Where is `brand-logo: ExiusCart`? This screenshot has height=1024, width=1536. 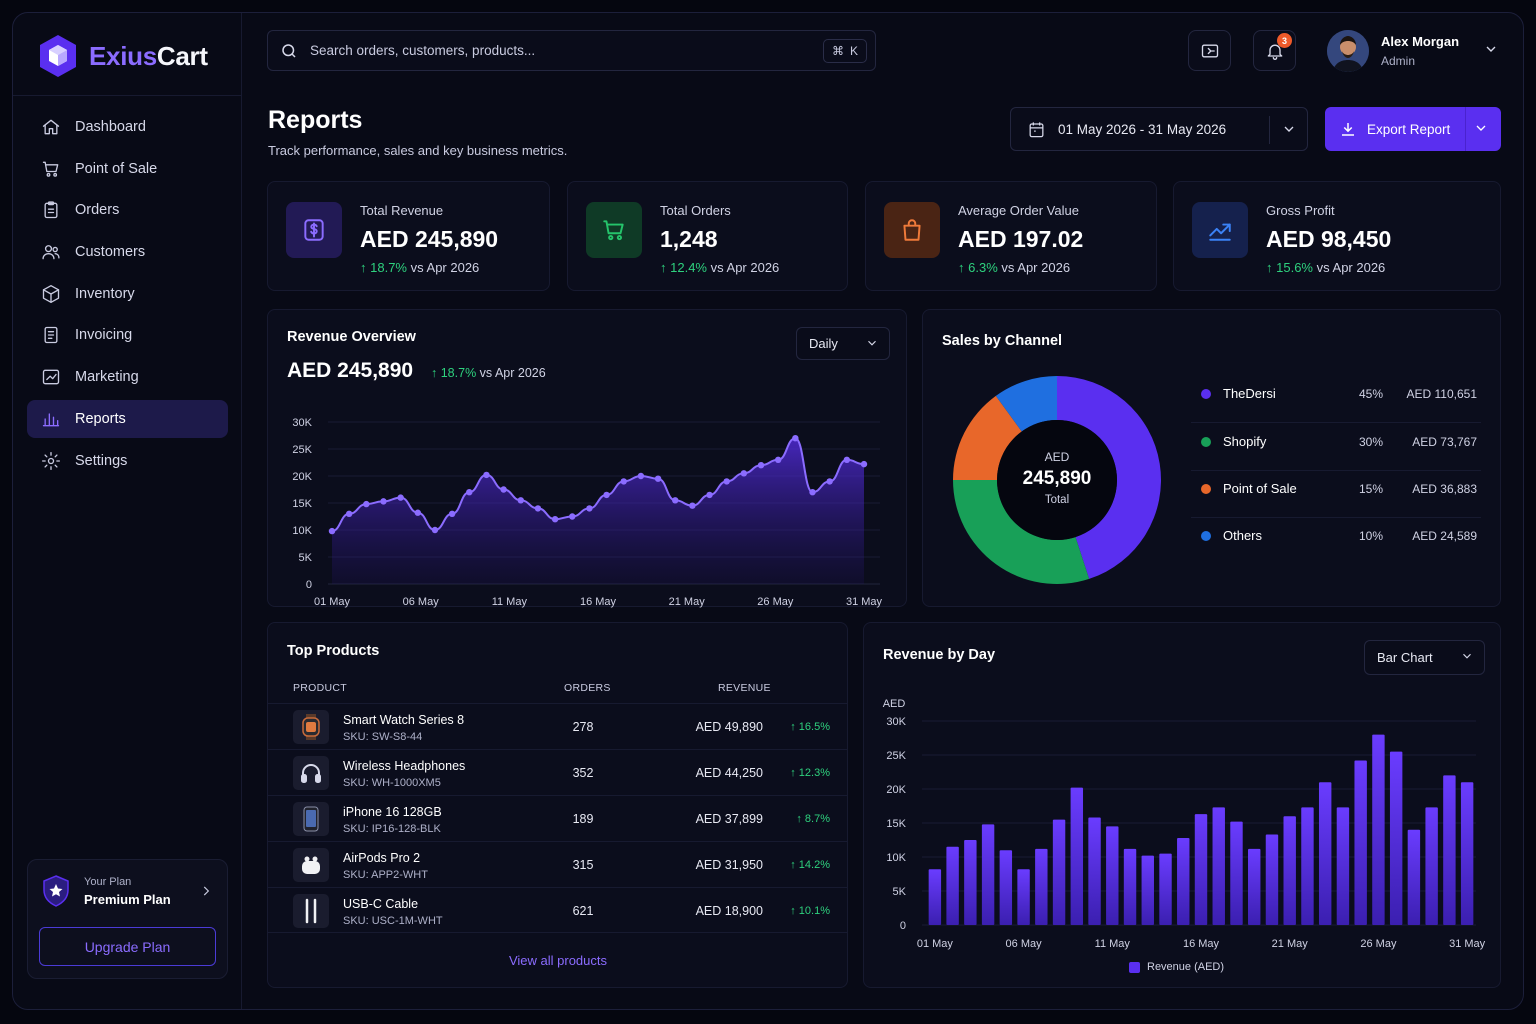 brand-logo: ExiusCart is located at coordinates (122, 56).